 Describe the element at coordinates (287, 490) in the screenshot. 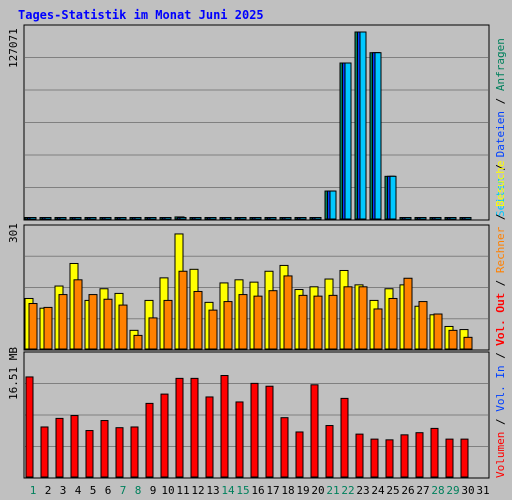

I see `x-tick-label: 18` at that location.